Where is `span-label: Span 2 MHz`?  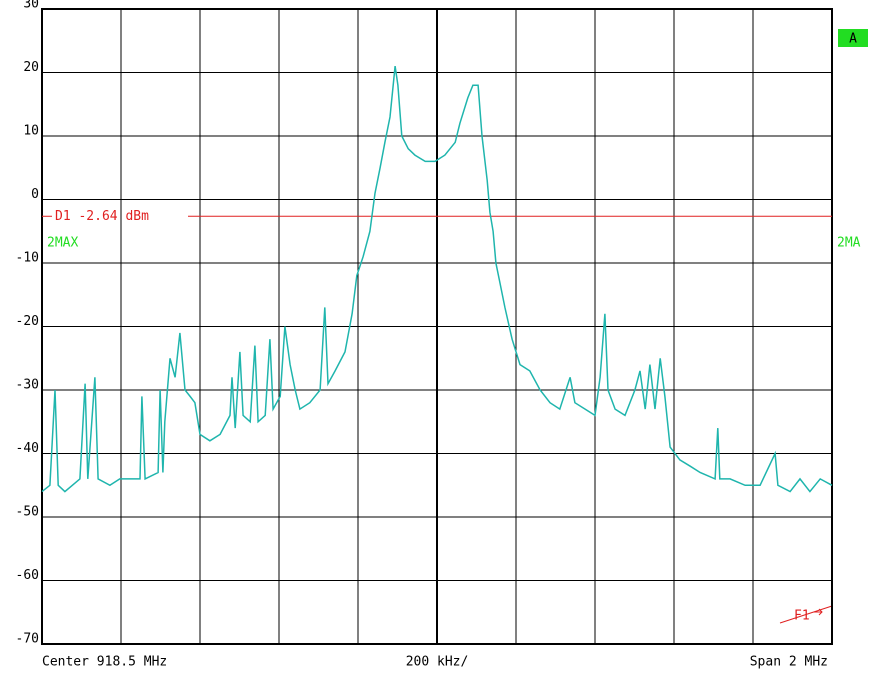 span-label: Span 2 MHz is located at coordinates (789, 662).